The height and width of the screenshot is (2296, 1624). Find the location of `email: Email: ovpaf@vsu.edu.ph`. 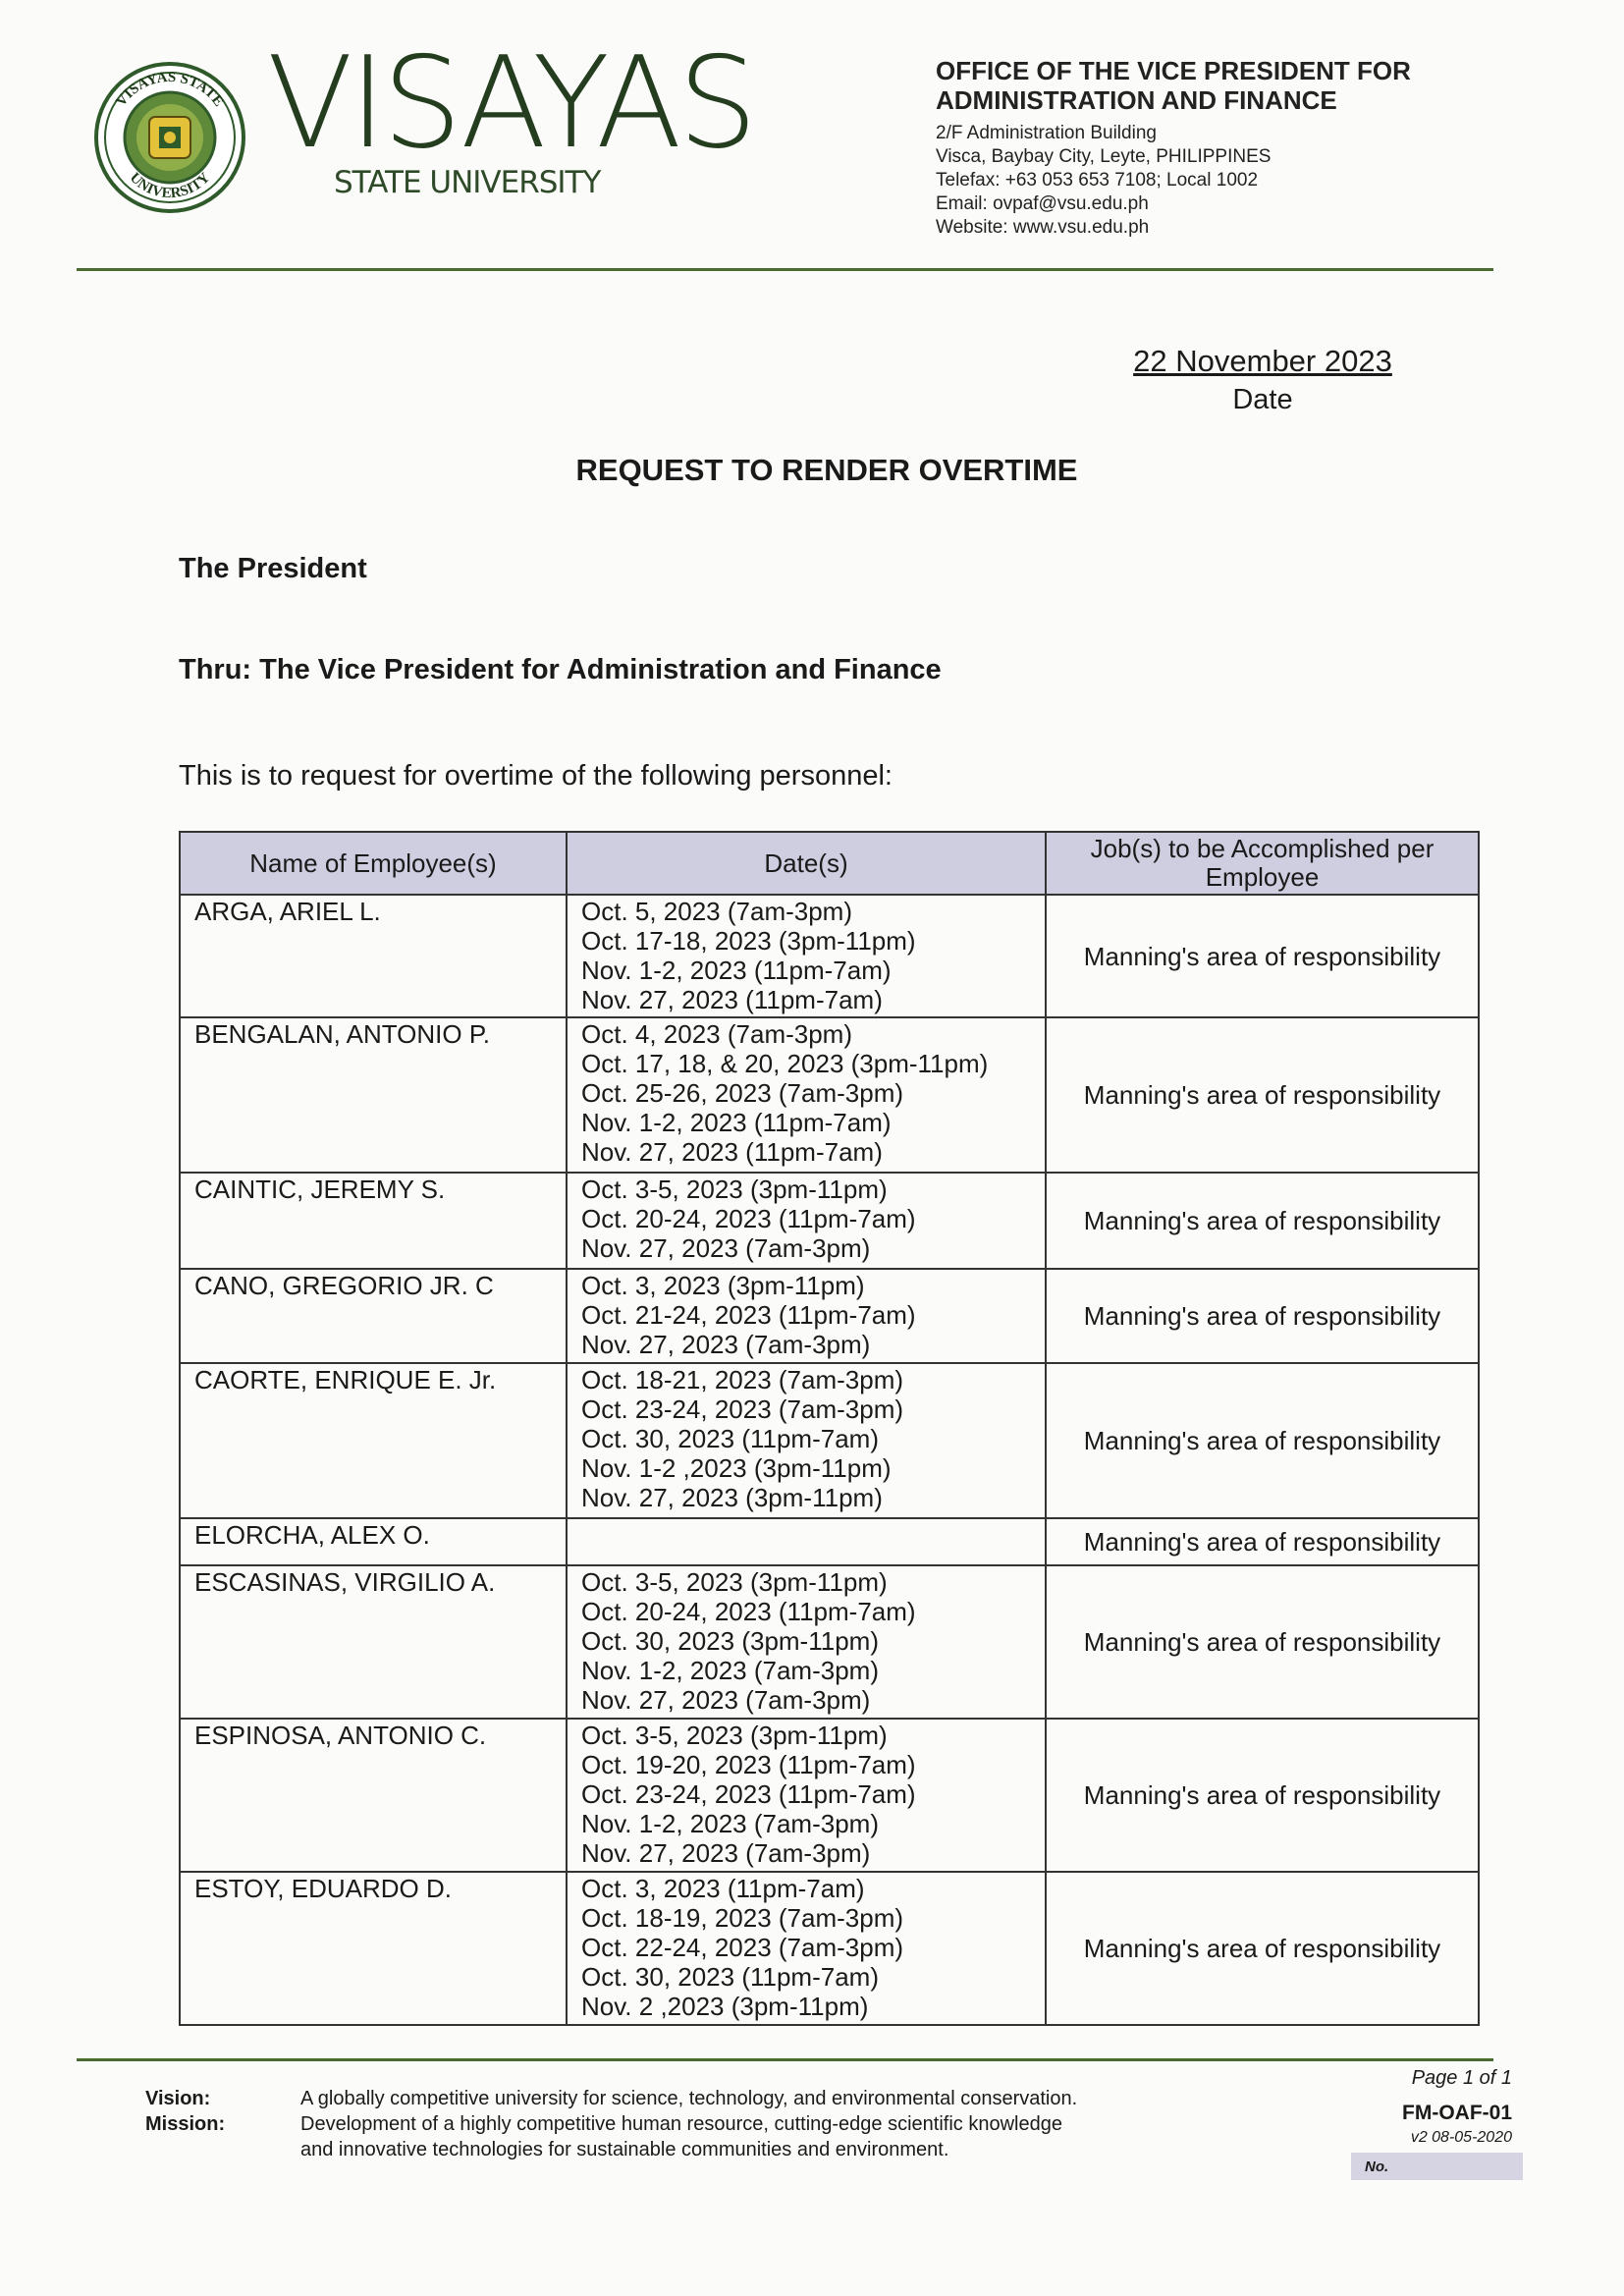

email: Email: ovpaf@vsu.edu.ph is located at coordinates (1042, 203).